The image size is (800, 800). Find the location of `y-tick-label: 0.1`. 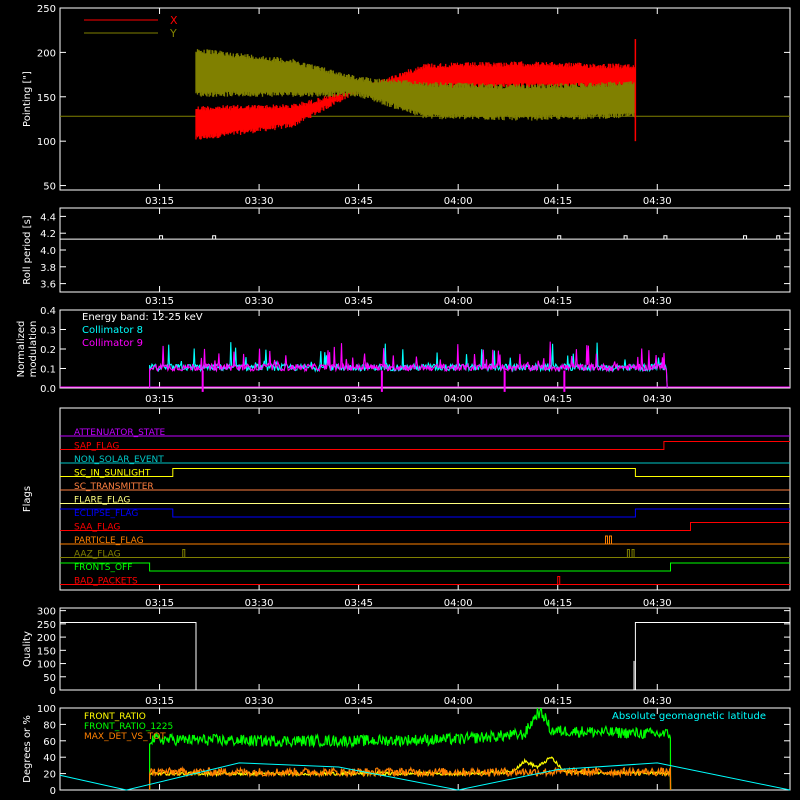

y-tick-label: 0.1 is located at coordinates (48, 370).